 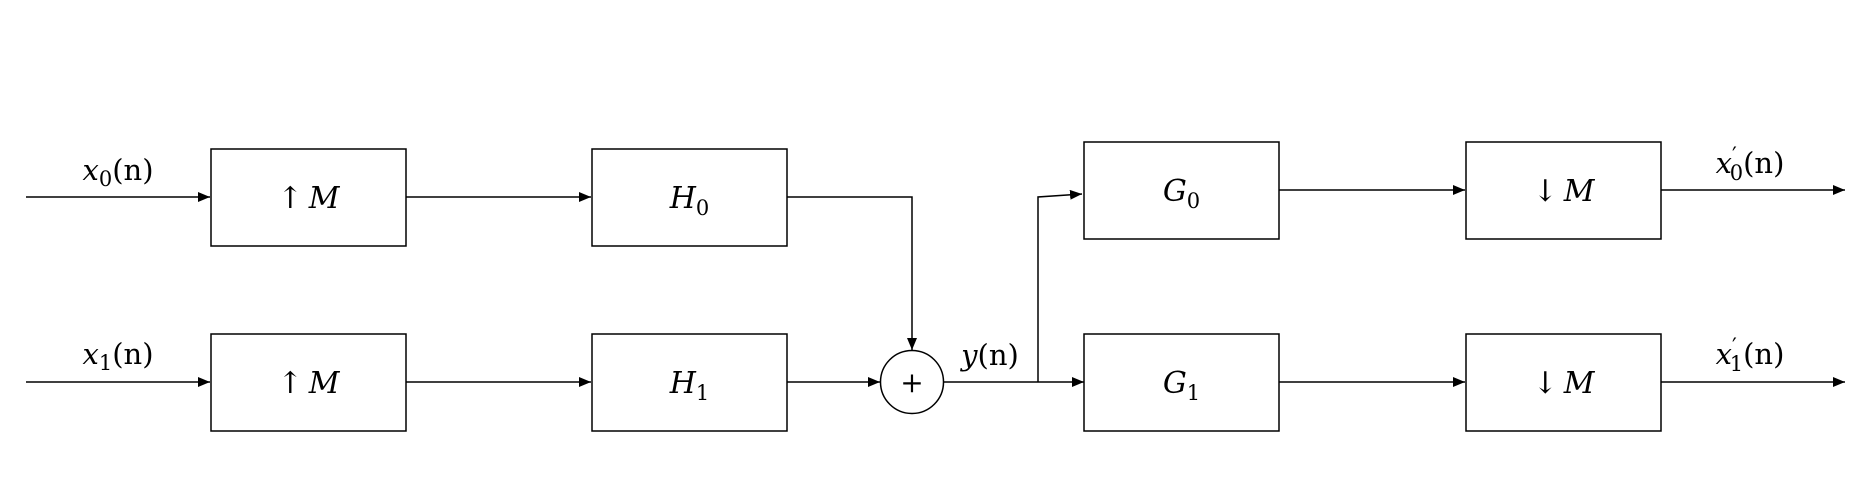 I want to click on svg-text: H1, so click(x=689, y=385).